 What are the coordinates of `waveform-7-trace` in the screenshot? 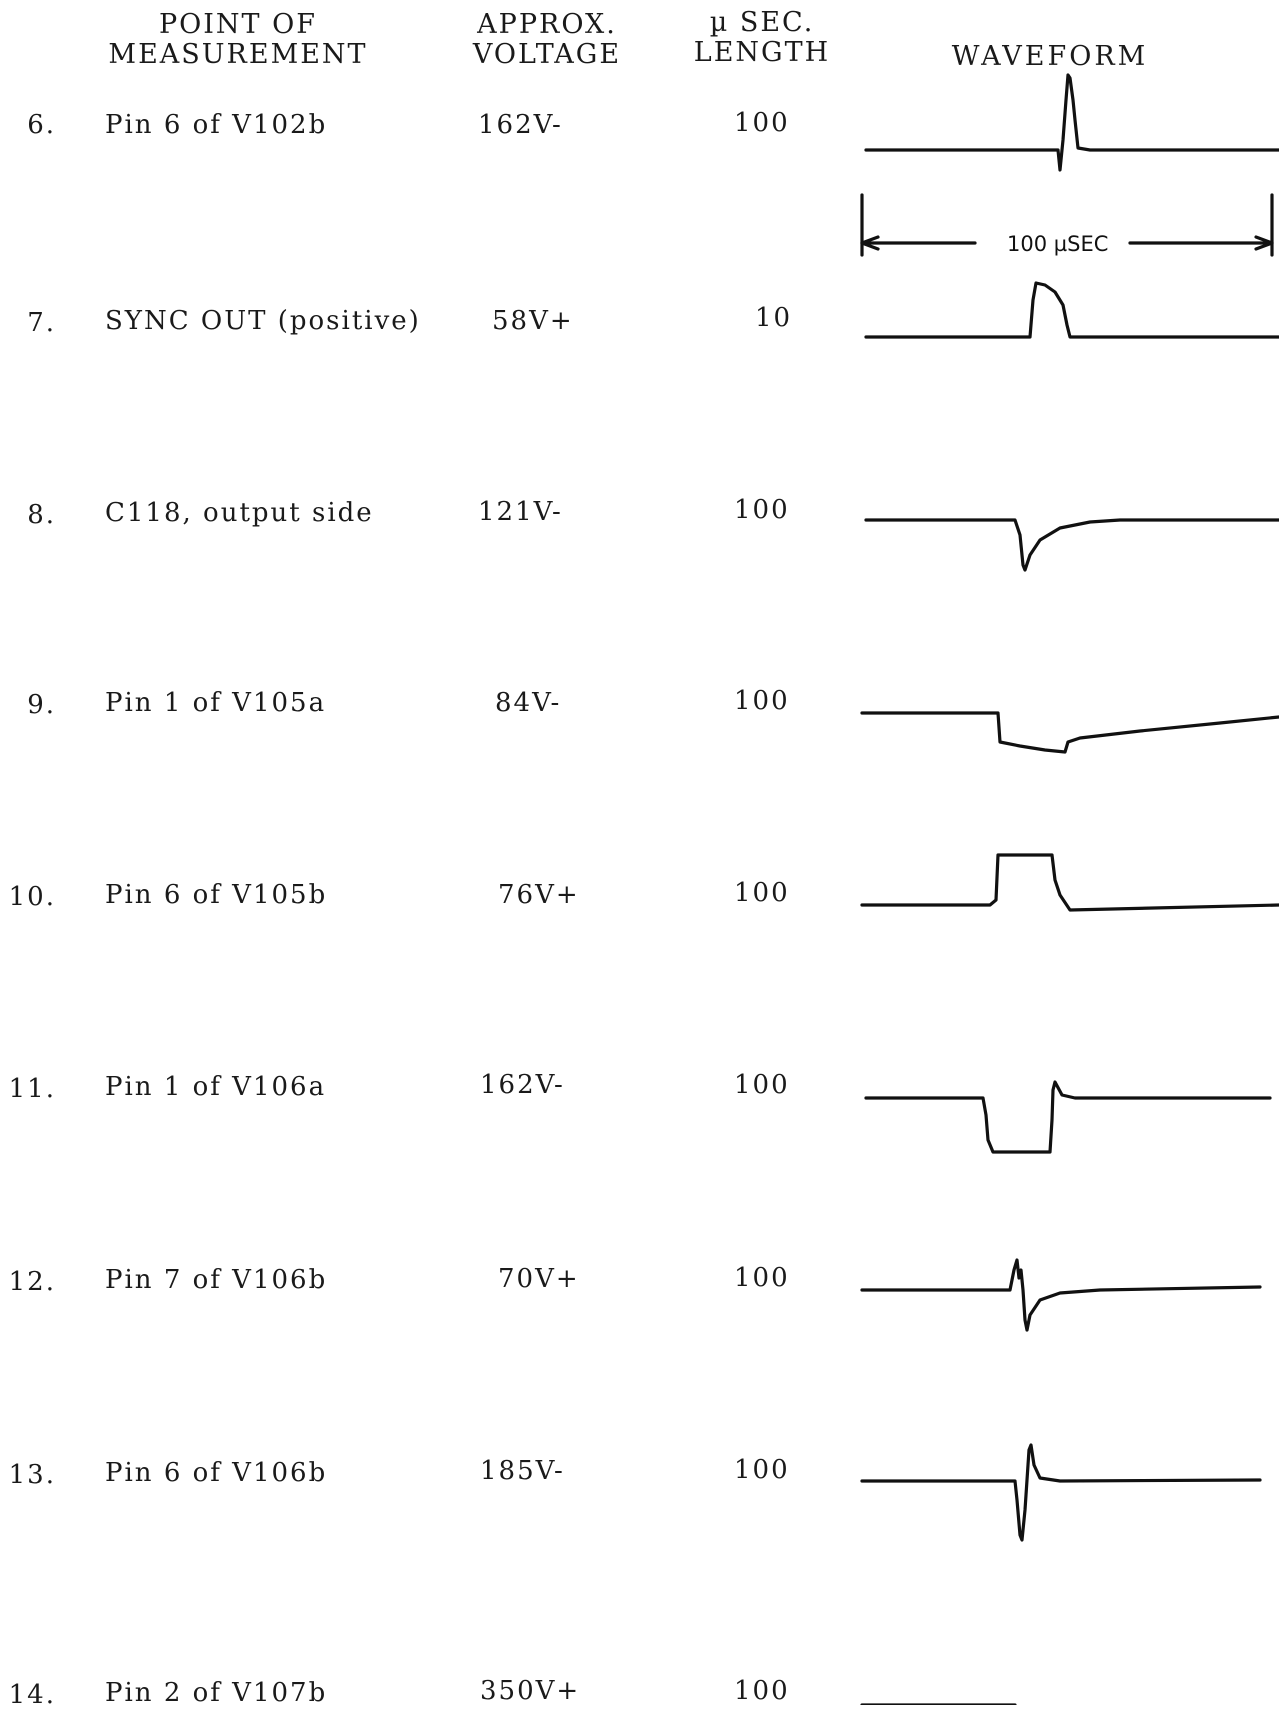 It's located at (1071, 310).